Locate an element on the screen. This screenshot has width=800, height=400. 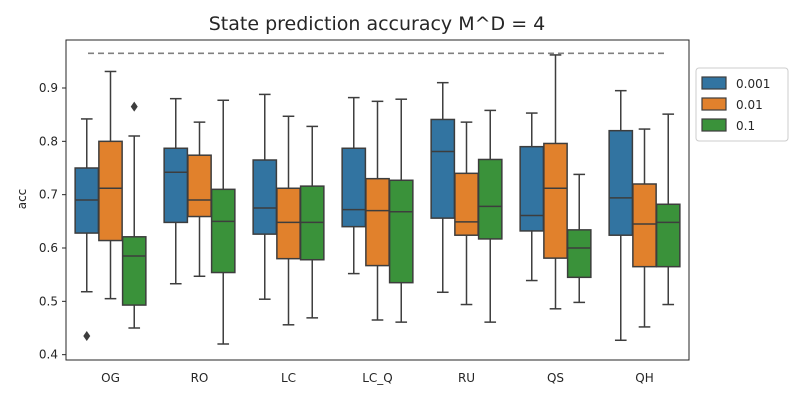
legend-label: 0.1 is located at coordinates (745, 126).